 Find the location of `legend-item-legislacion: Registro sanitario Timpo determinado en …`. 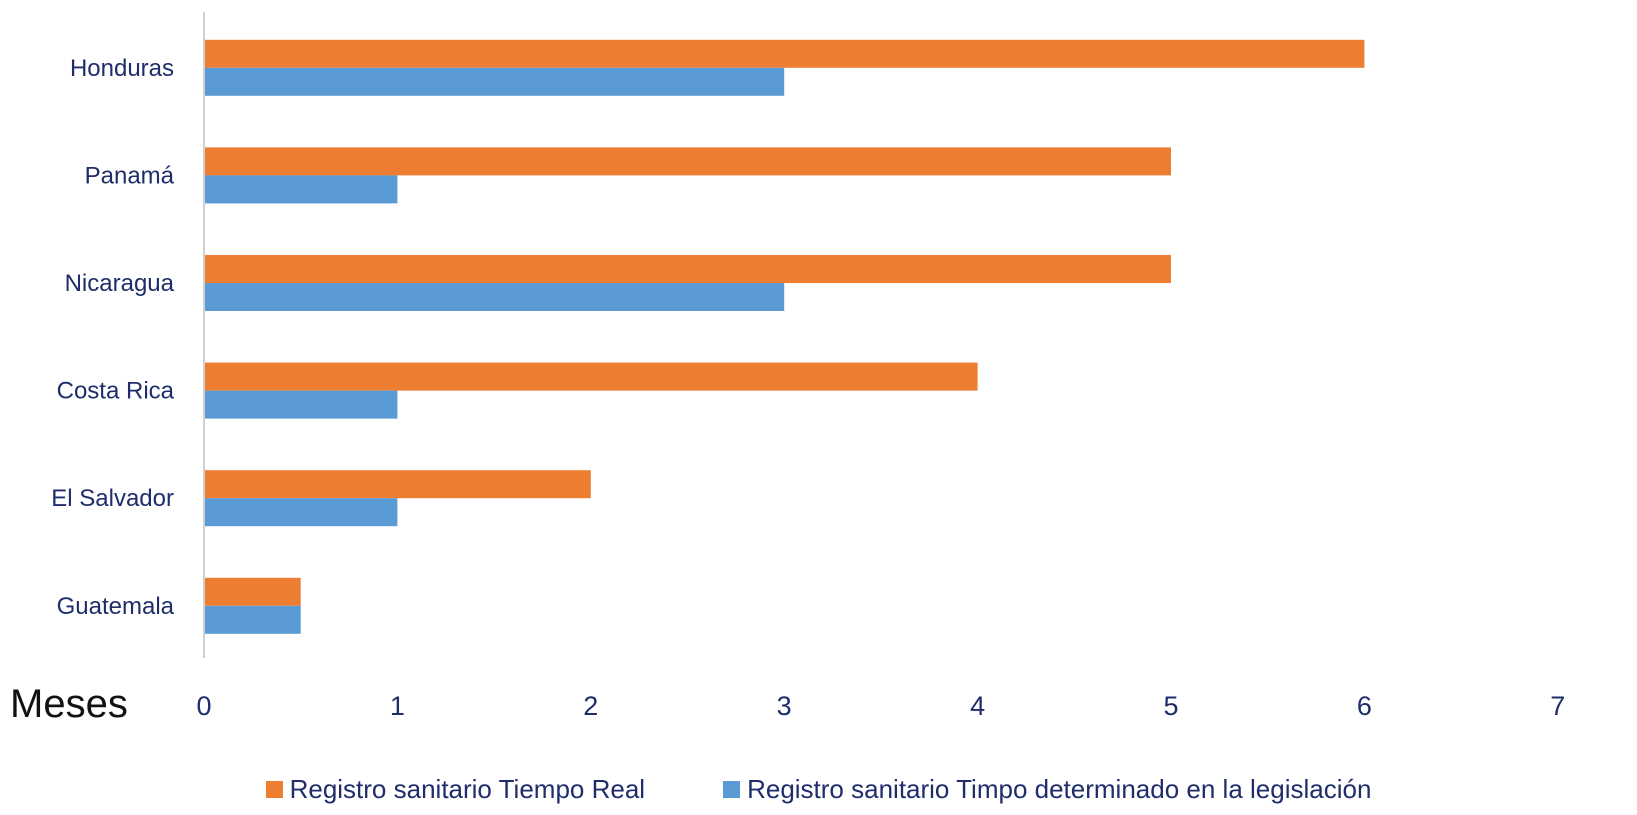

legend-item-legislacion: Registro sanitario Timpo determinado en … is located at coordinates (1047, 789).